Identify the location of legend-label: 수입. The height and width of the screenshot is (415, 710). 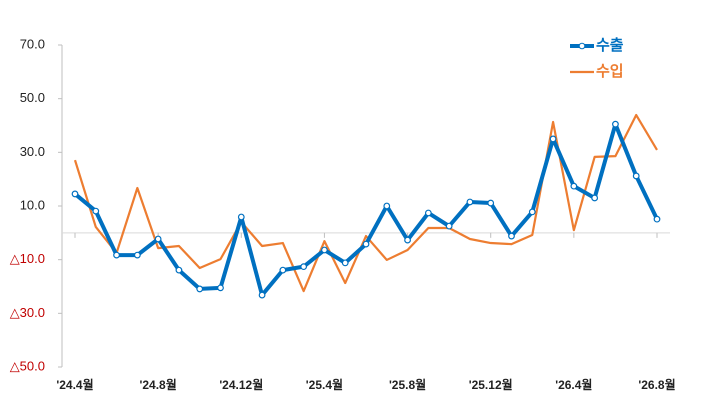
(610, 71).